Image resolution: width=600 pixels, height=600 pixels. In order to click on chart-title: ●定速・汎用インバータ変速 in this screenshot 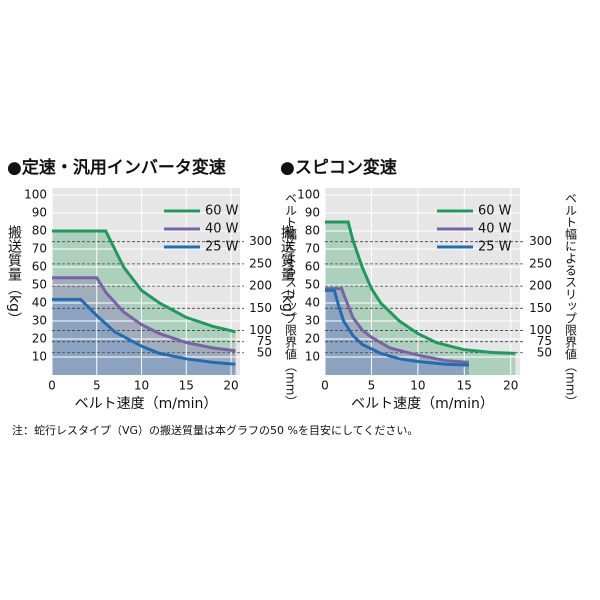, I will do `click(116, 167)`.